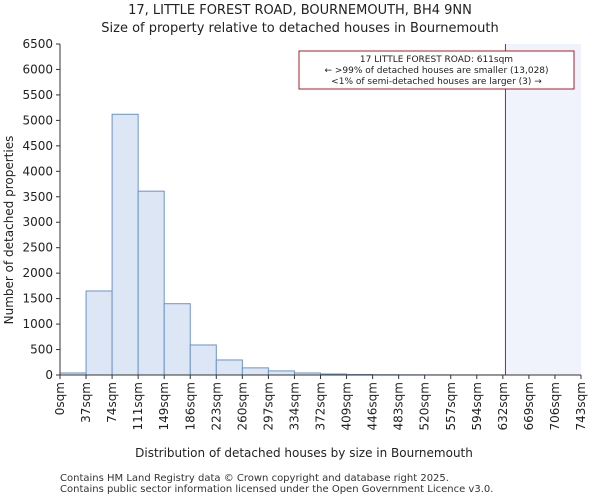 Image resolution: width=600 pixels, height=500 pixels. I want to click on highlight-region, so click(543, 209).